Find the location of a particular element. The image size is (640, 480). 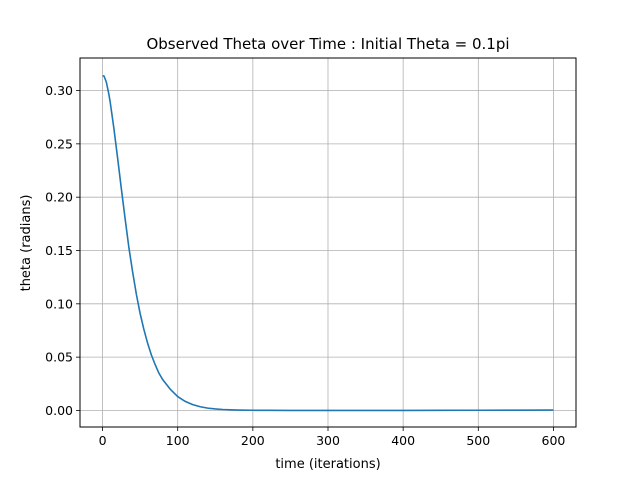

y-axis-label: theta (radians) is located at coordinates (26, 243).